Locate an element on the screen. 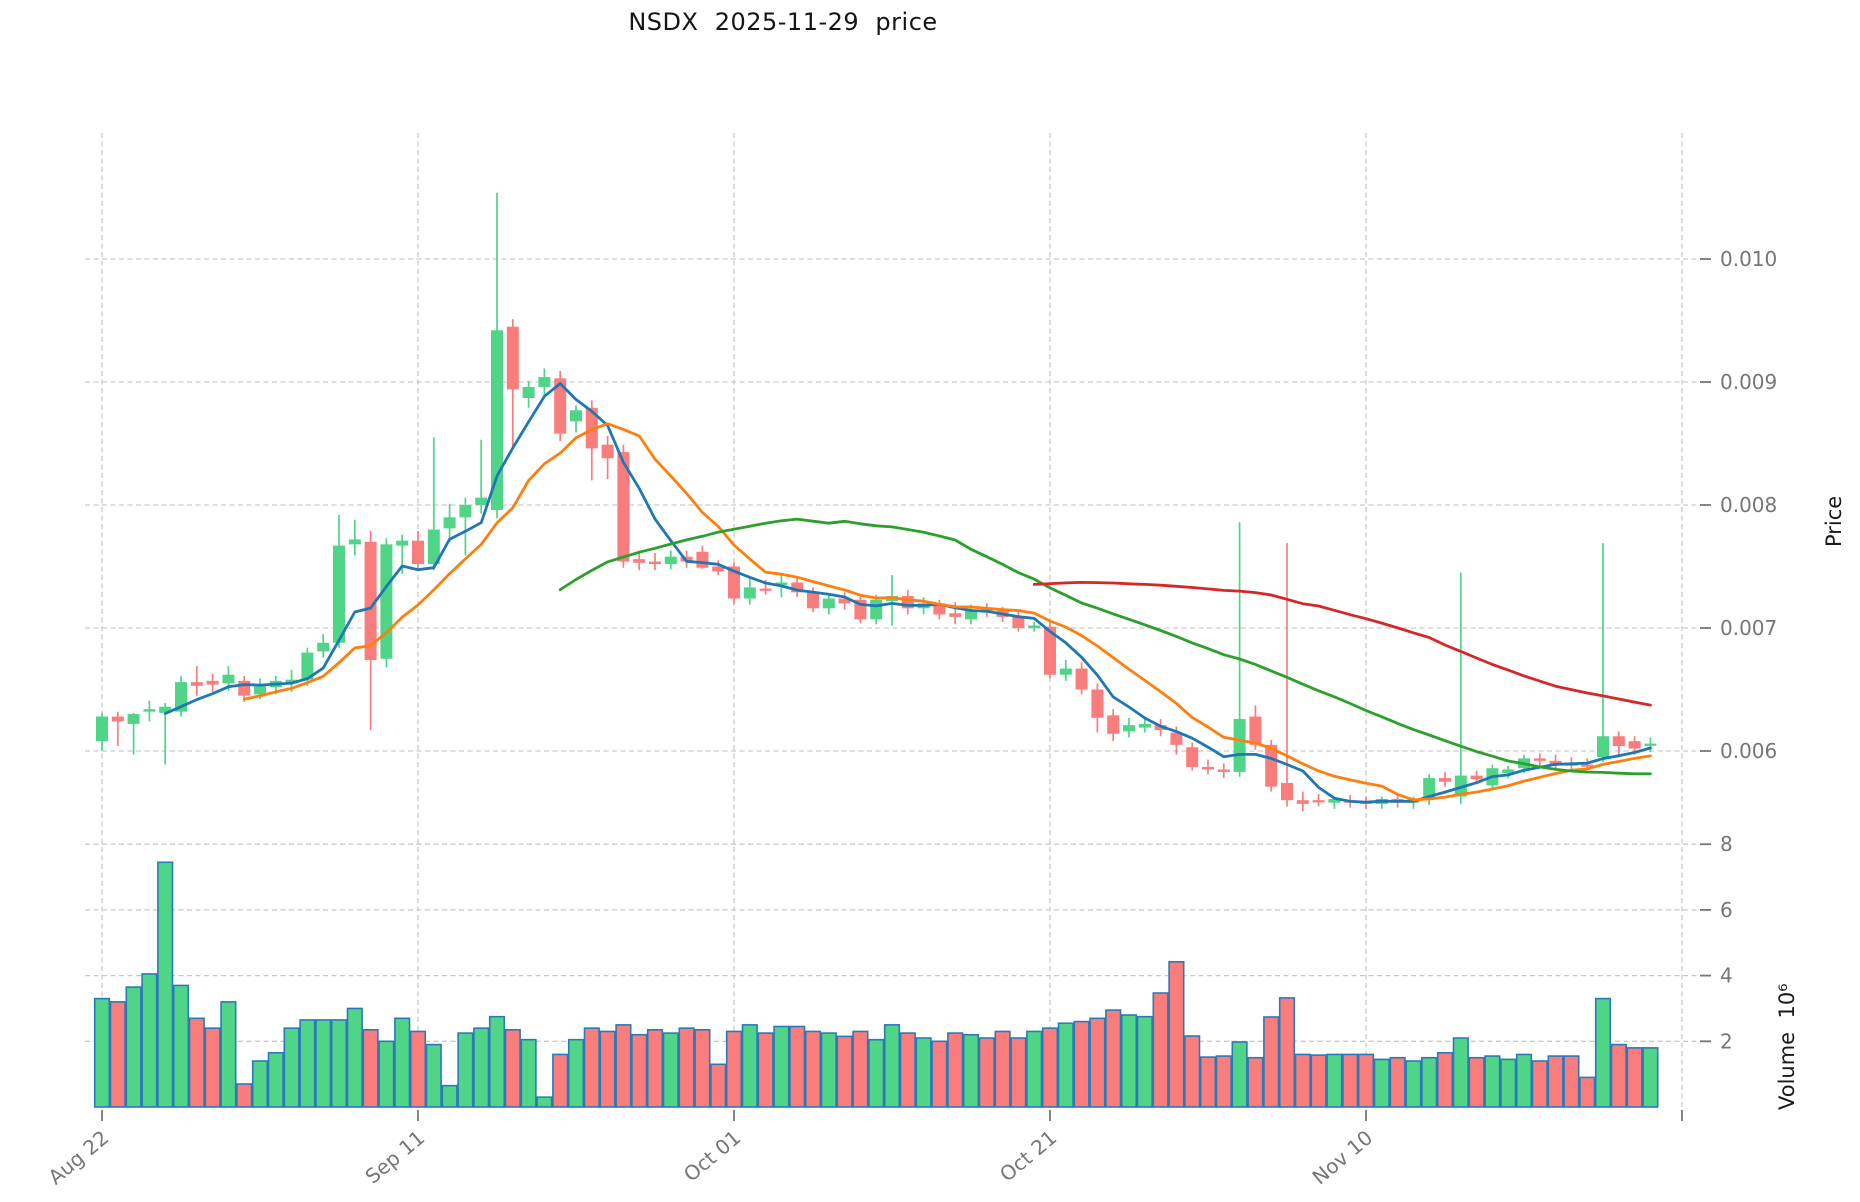 The height and width of the screenshot is (1202, 1860). price-tick-label: 0.008 is located at coordinates (1748, 505).